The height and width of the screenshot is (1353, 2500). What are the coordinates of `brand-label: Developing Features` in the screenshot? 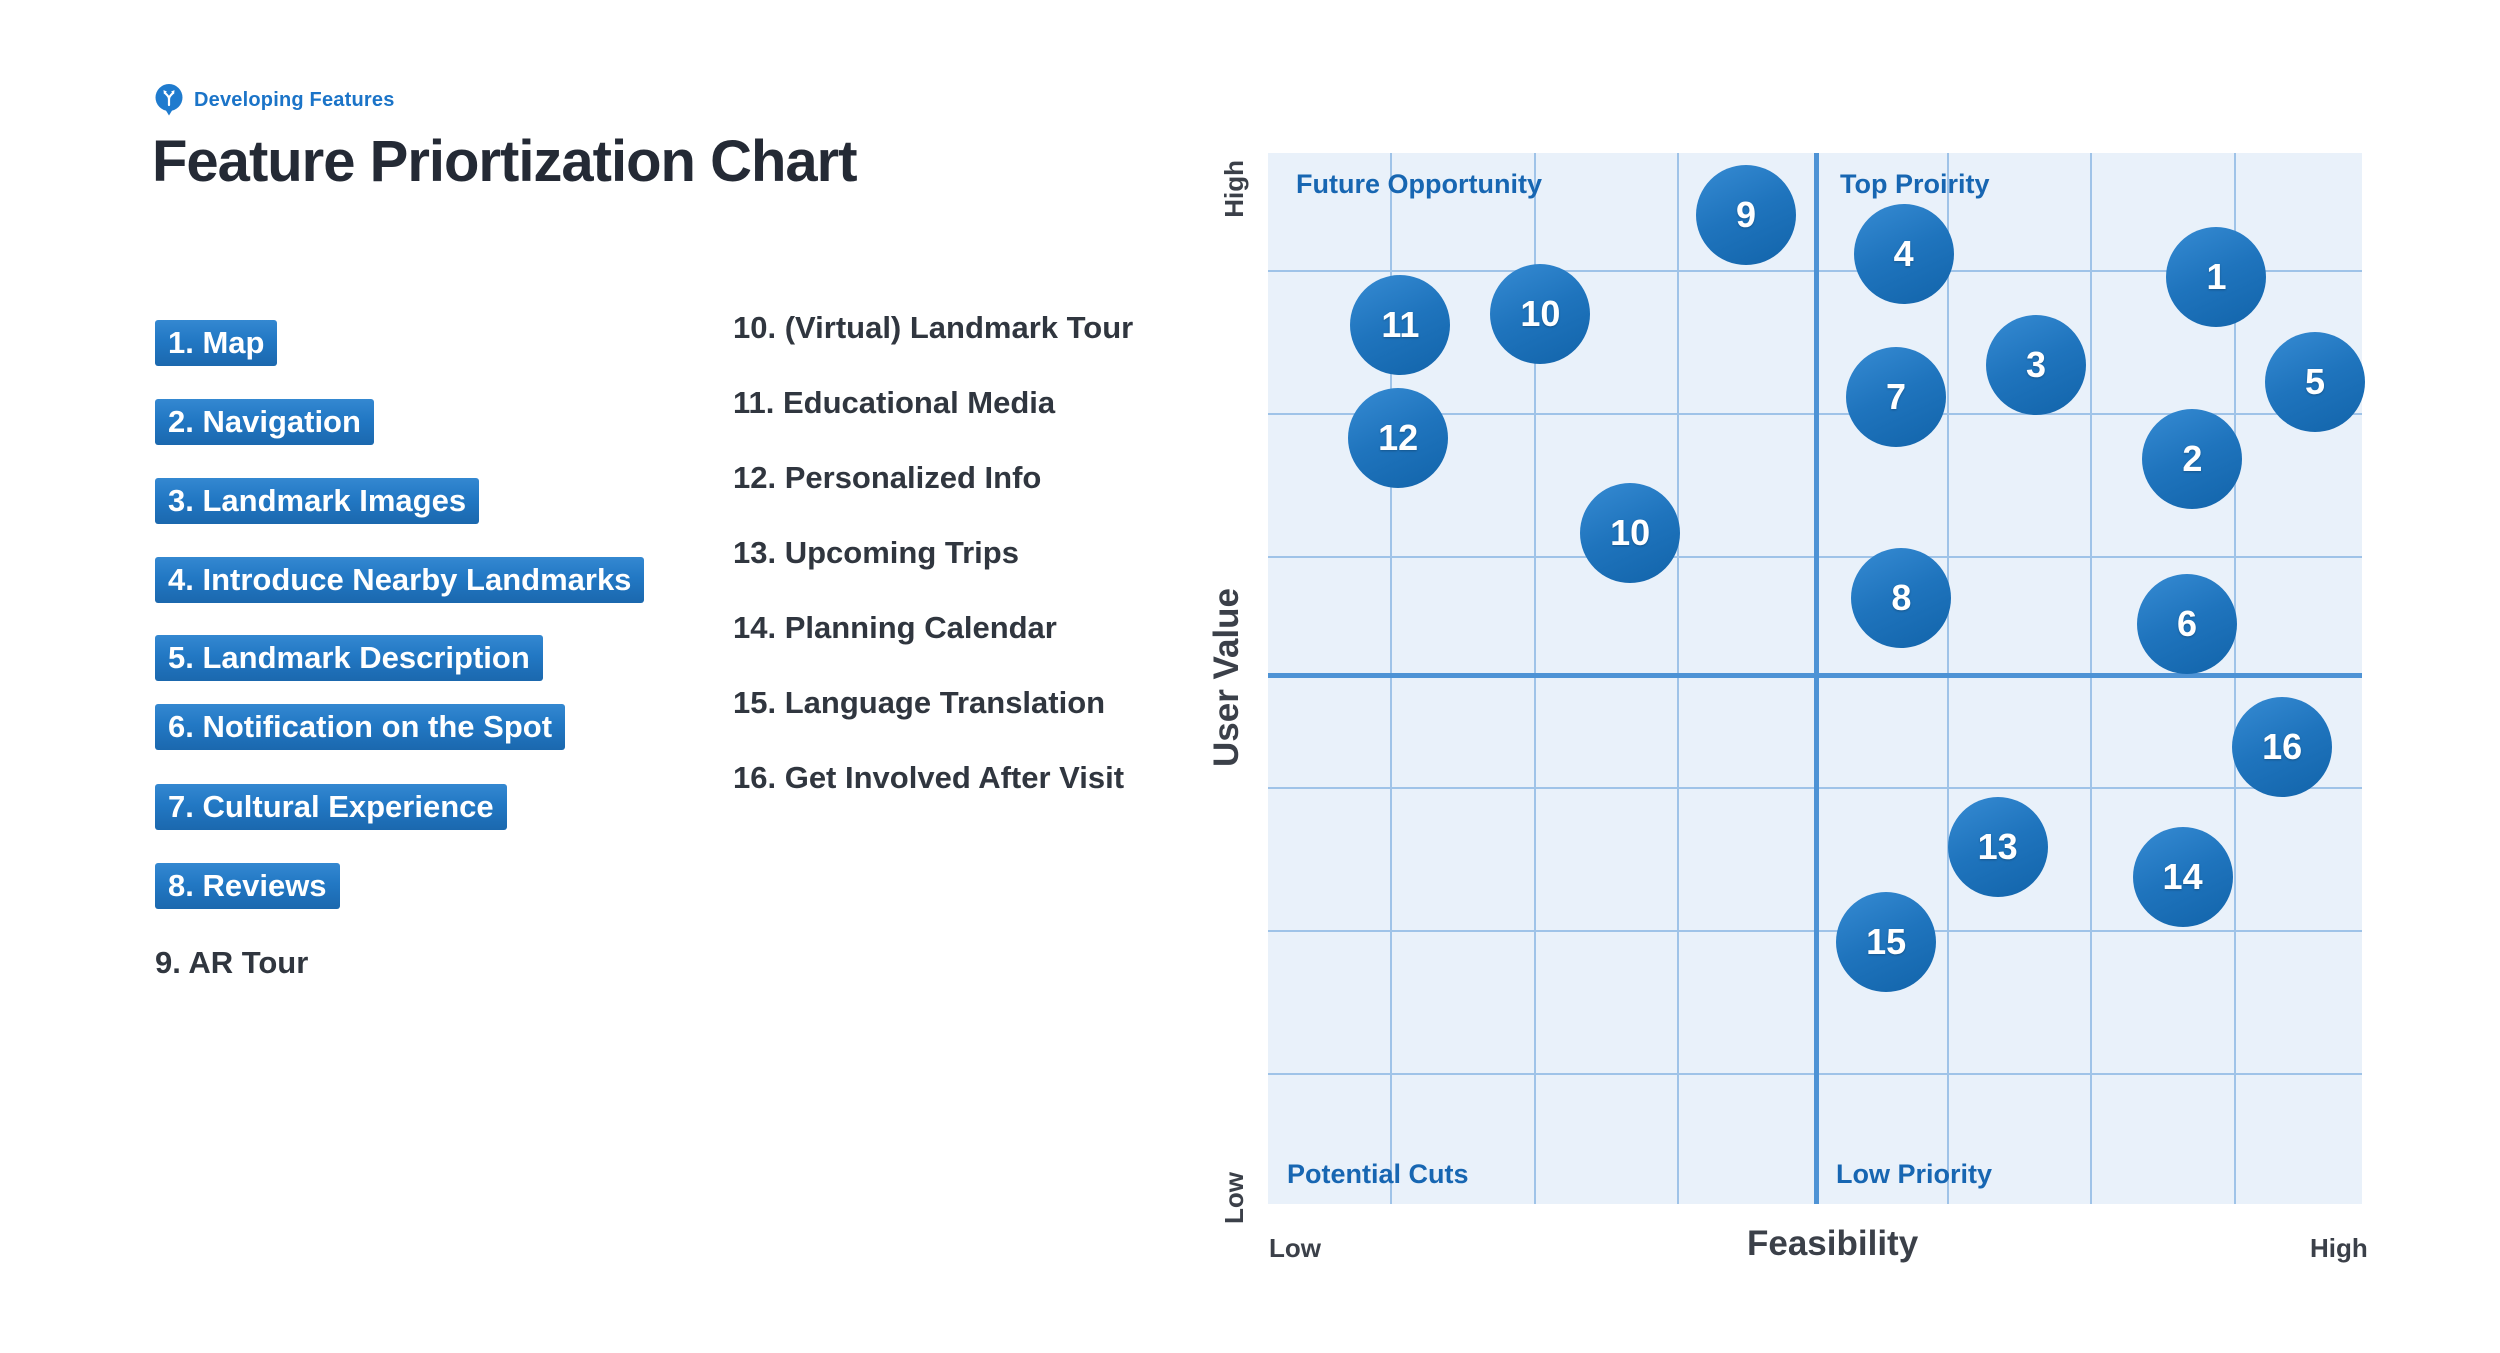 It's located at (294, 100).